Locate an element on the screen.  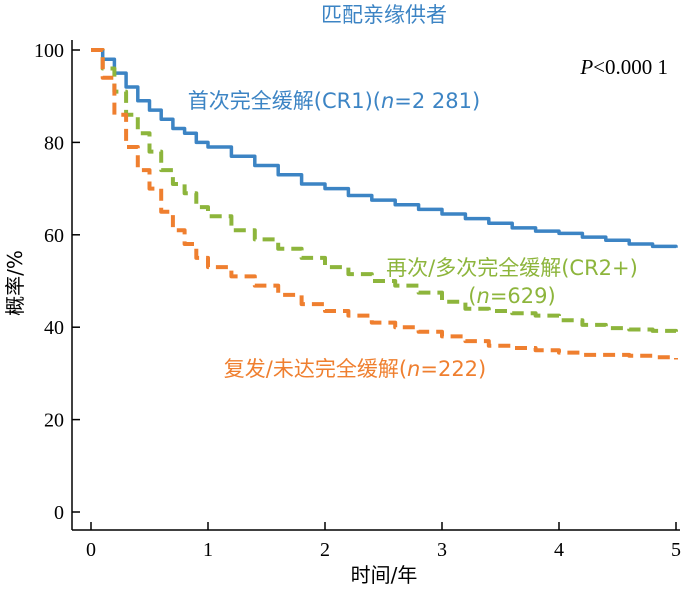
y-tick-label: 80 is located at coordinates (54, 143).